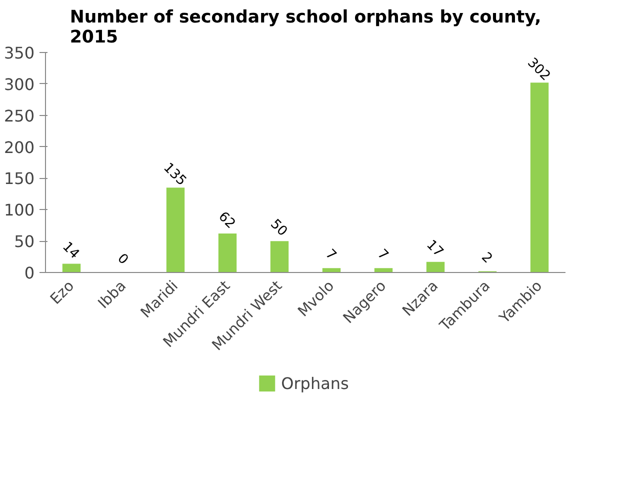 This screenshot has height=497, width=636. What do you see at coordinates (19, 84) in the screenshot?
I see `y-tick-label: 300` at bounding box center [19, 84].